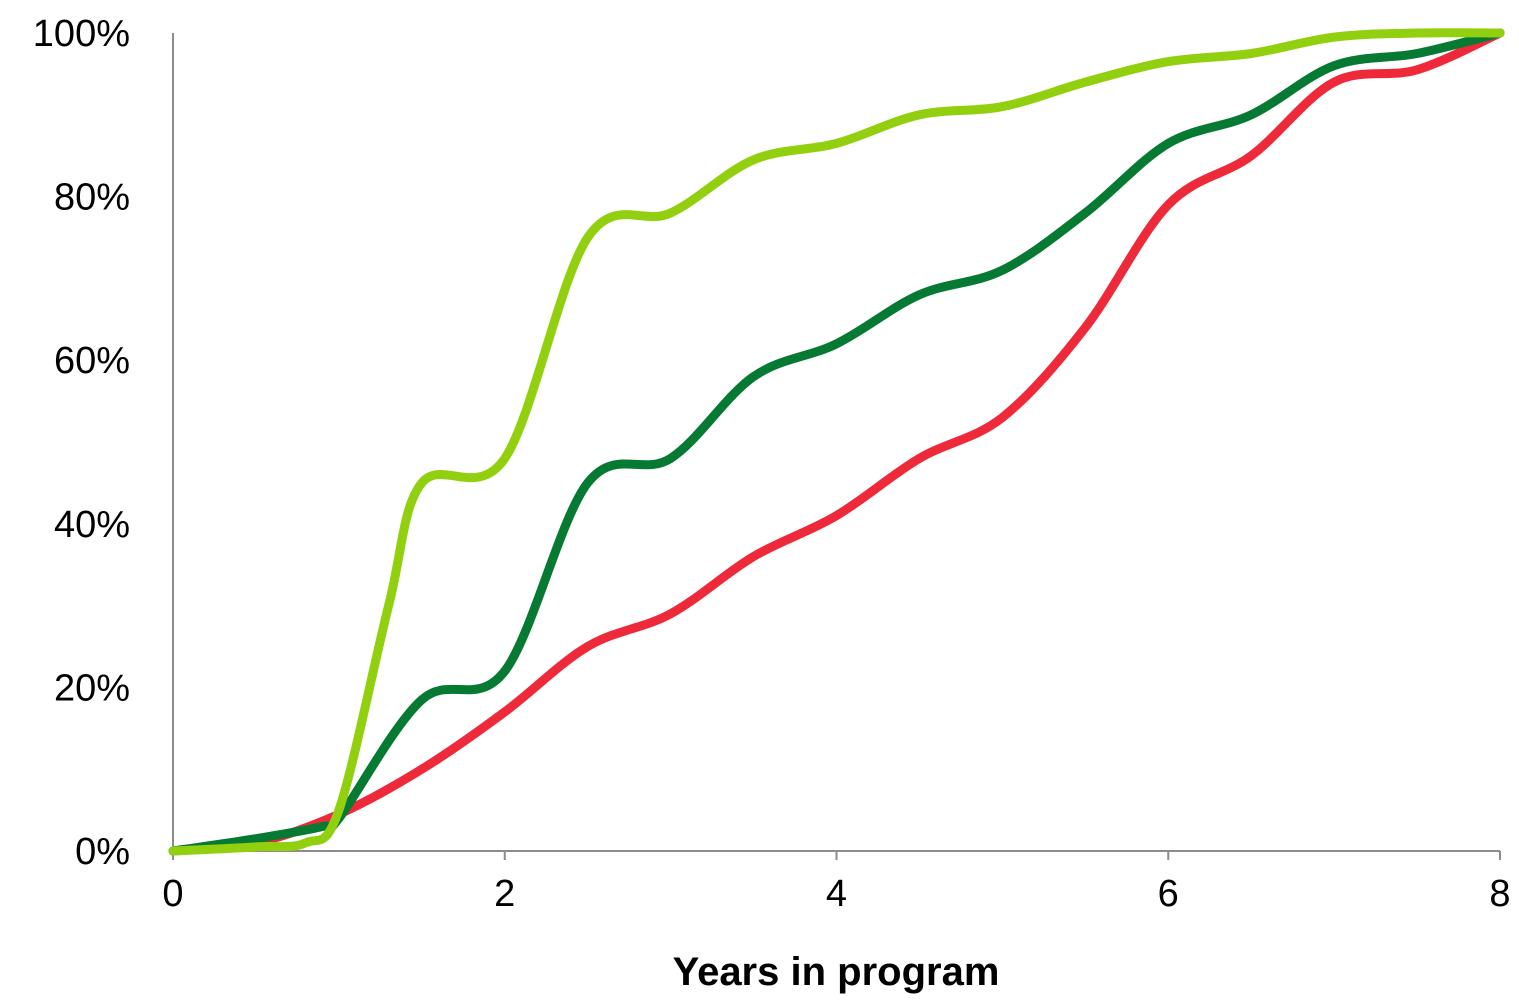 Image resolution: width=1519 pixels, height=1002 pixels. I want to click on y-tick-label: 80%, so click(92, 198).